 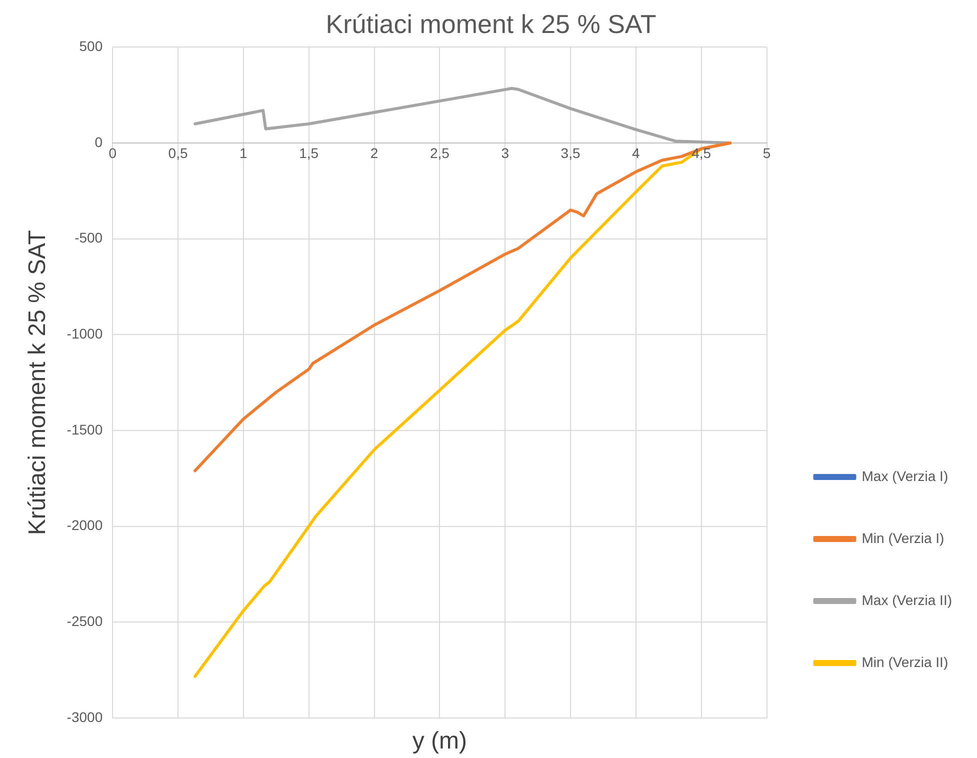 What do you see at coordinates (440, 152) in the screenshot?
I see `x-tick-label: 2,5` at bounding box center [440, 152].